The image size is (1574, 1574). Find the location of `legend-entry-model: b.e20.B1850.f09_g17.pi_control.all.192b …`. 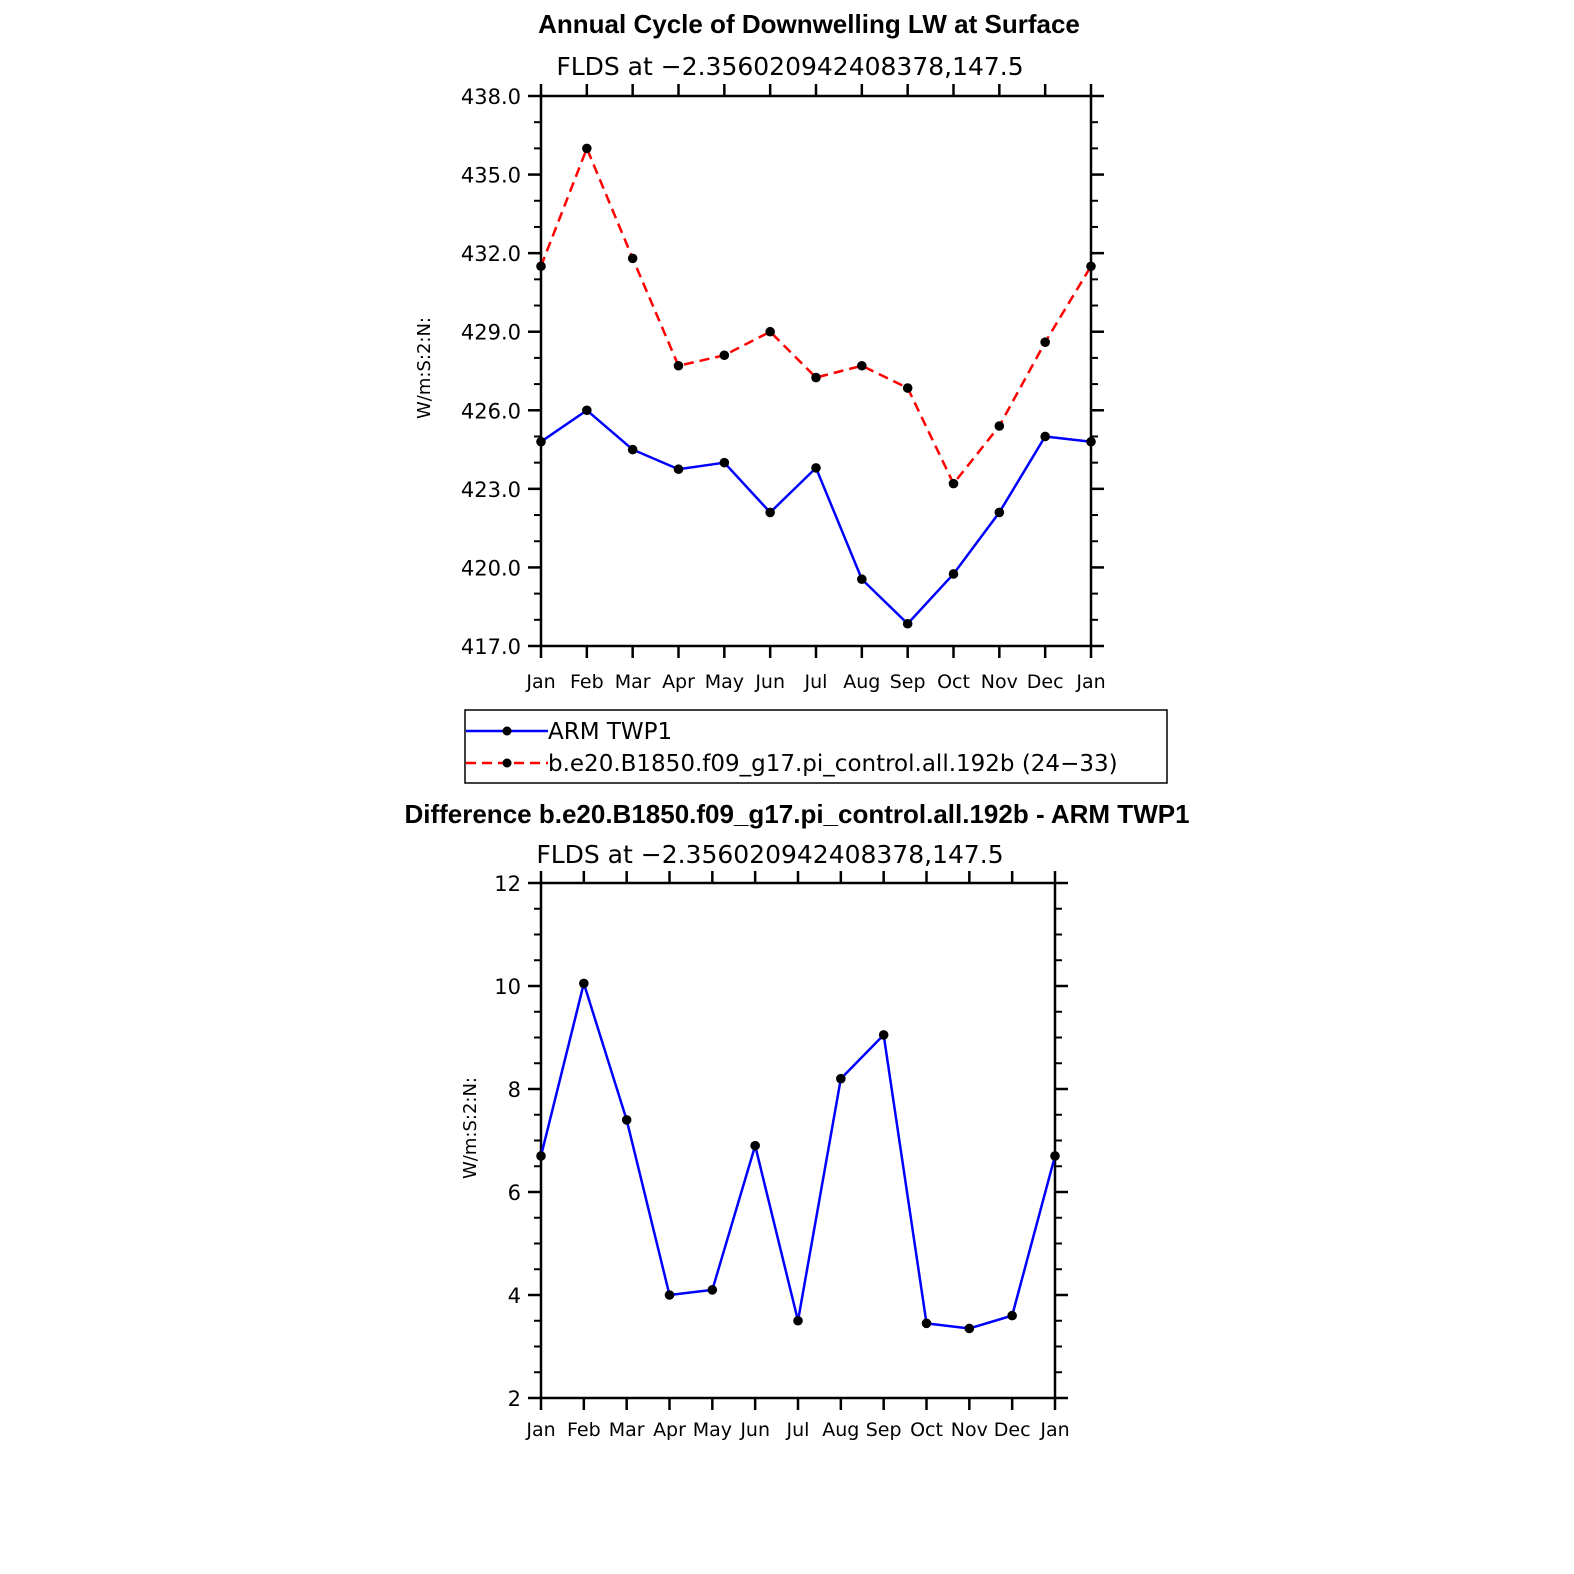

legend-entry-model: b.e20.B1850.f09_g17.pi_control.all.192b … is located at coordinates (792, 764).